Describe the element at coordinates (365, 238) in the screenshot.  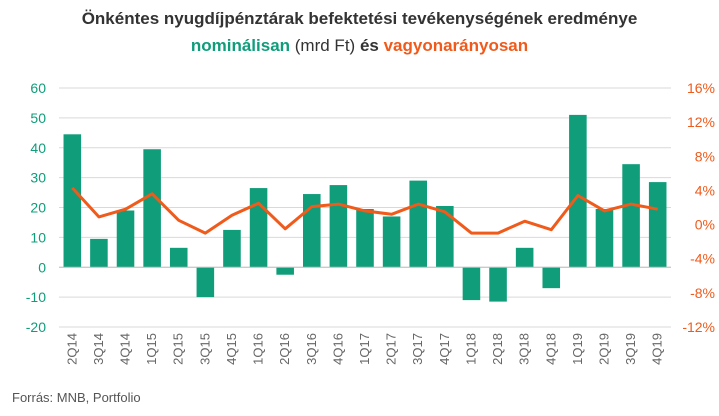
I see `bar-1Q17` at that location.